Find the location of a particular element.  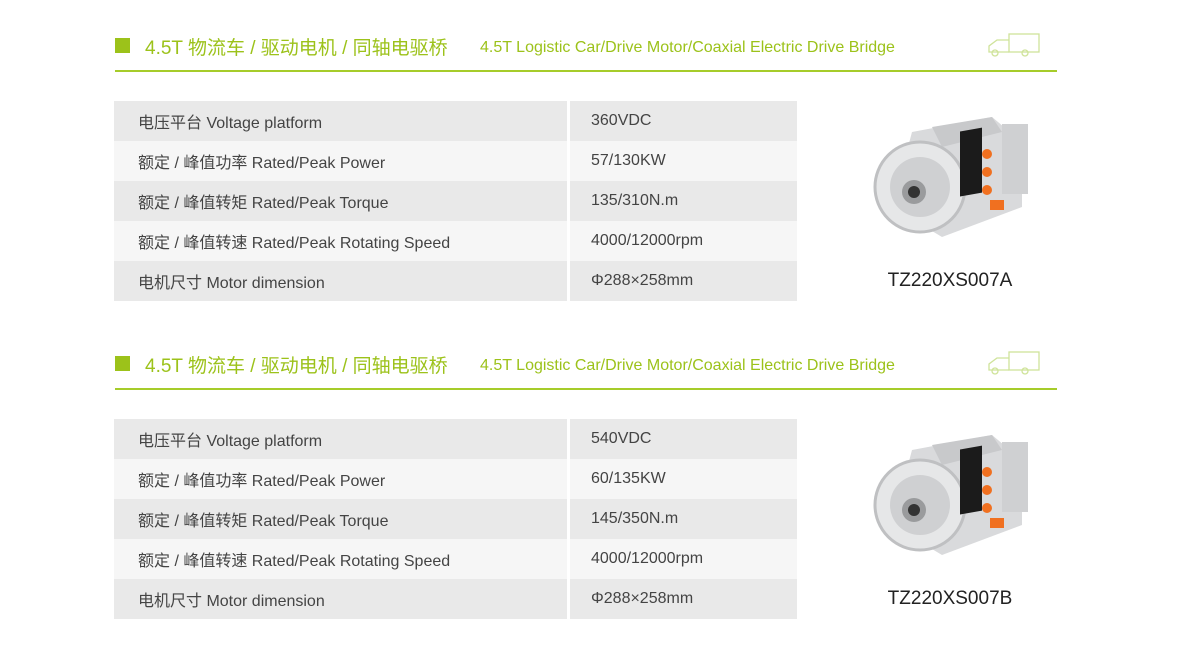

spec-value: 145/350N.m is located at coordinates (683, 519).